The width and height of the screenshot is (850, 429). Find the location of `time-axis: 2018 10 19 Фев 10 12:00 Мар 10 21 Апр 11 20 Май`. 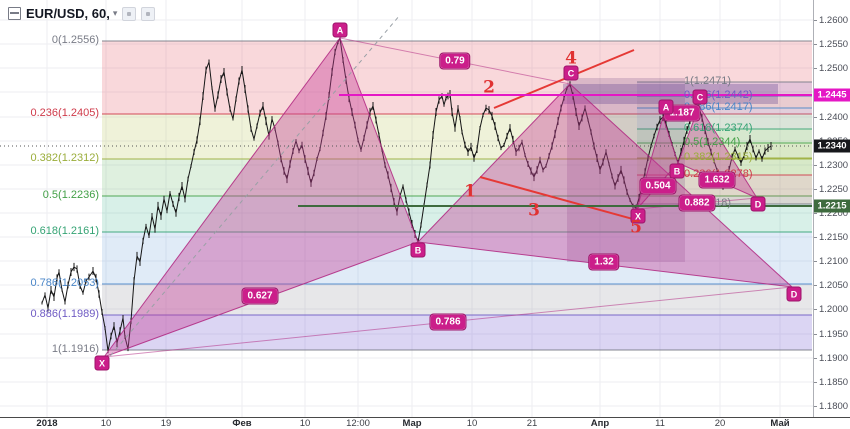

time-axis: 2018 10 19 Фев 10 12:00 Мар 10 21 Апр 11 20 Май is located at coordinates (425, 423).